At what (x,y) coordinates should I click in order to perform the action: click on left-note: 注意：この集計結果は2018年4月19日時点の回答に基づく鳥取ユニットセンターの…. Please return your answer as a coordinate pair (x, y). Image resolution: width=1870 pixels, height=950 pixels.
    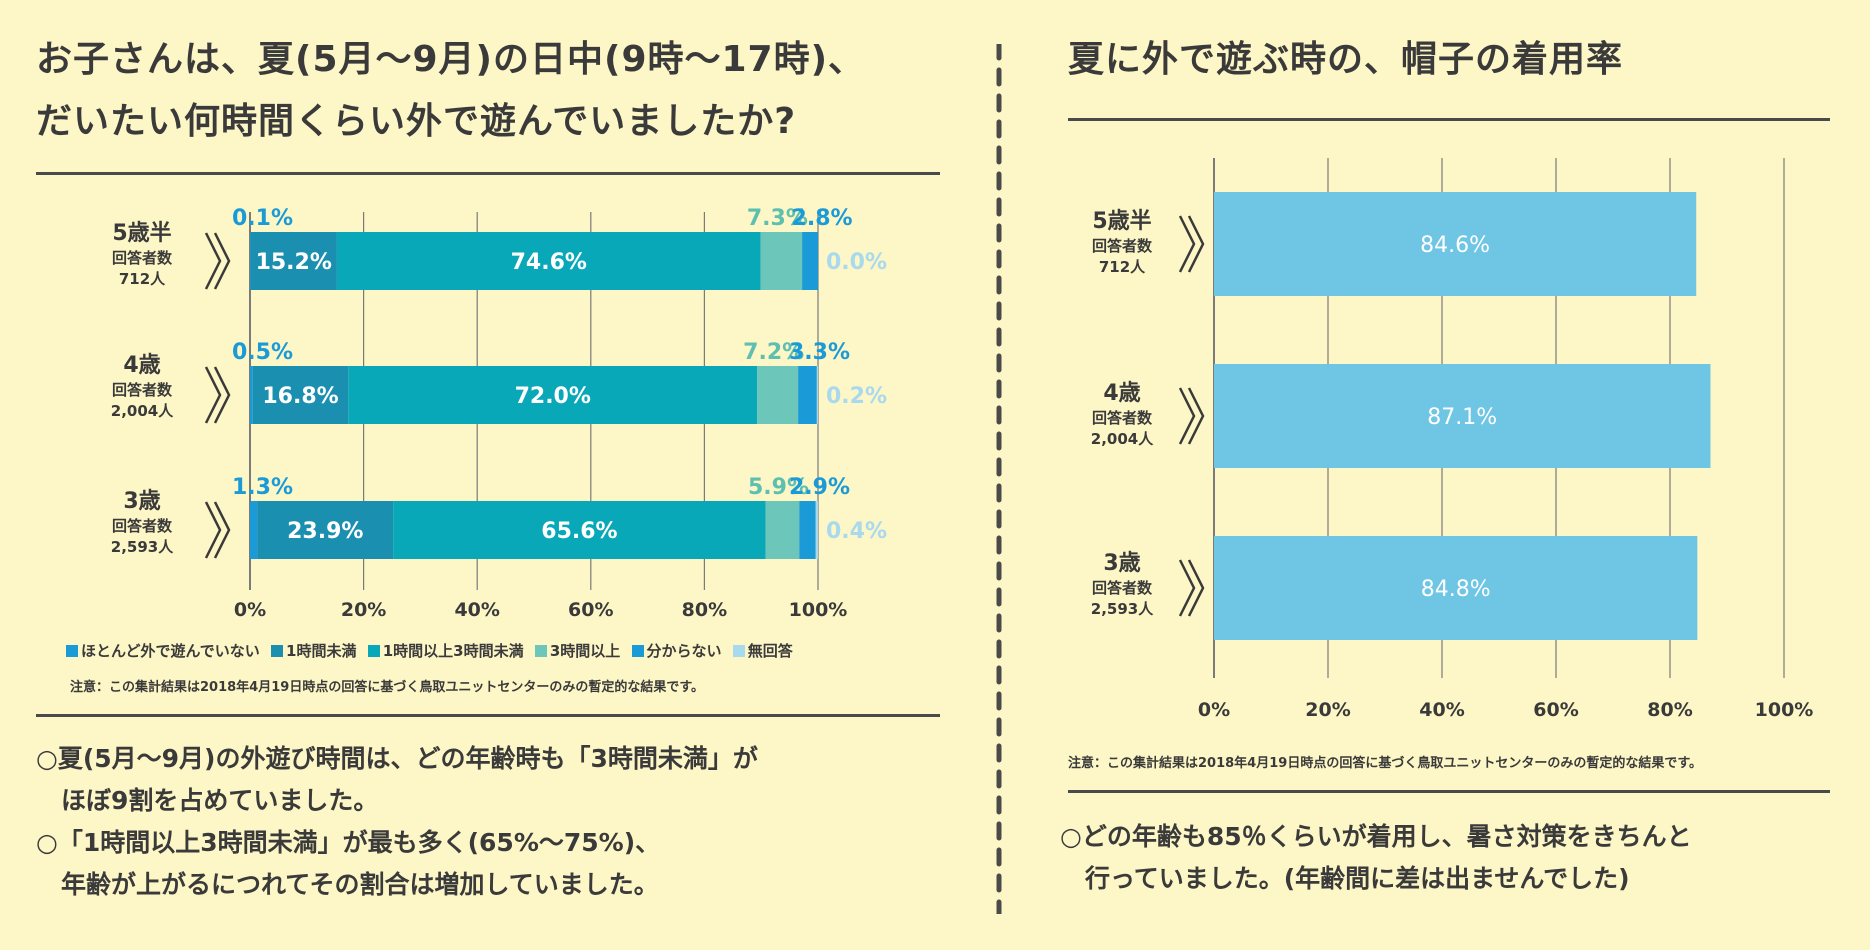
    Looking at the image, I should click on (387, 687).